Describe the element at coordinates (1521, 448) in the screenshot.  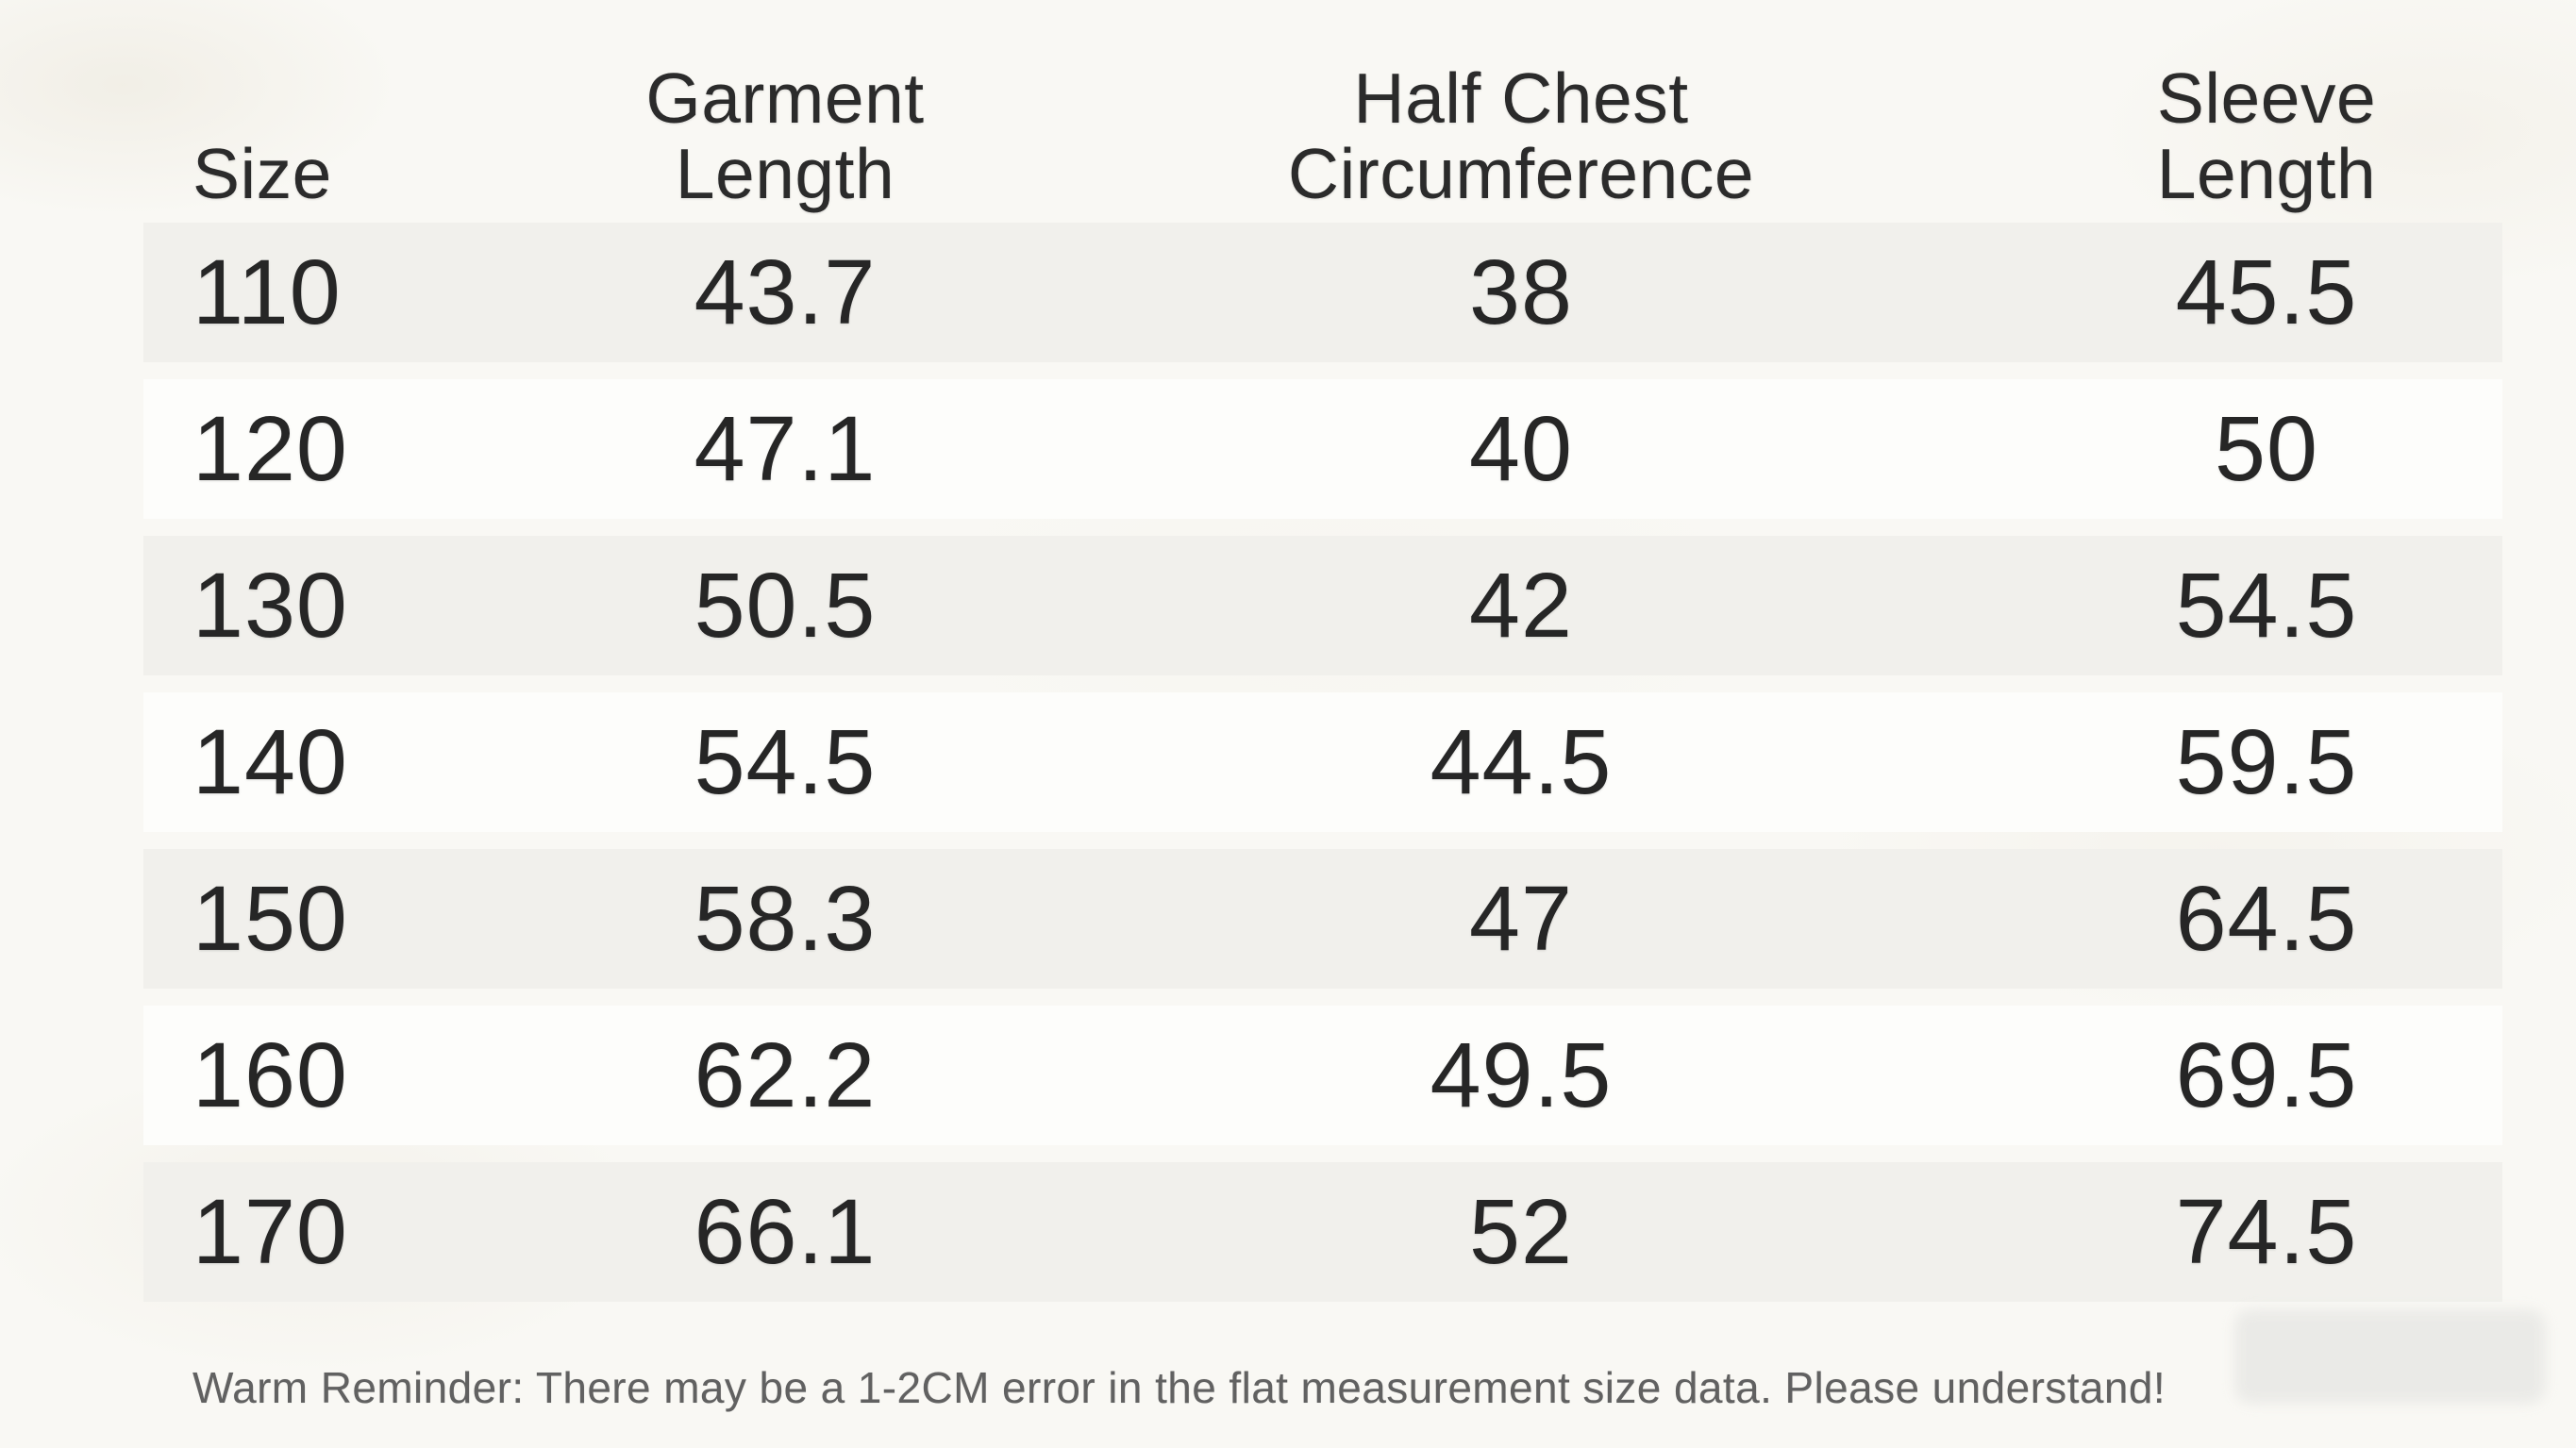
I see `half-chest-cell: 40` at that location.